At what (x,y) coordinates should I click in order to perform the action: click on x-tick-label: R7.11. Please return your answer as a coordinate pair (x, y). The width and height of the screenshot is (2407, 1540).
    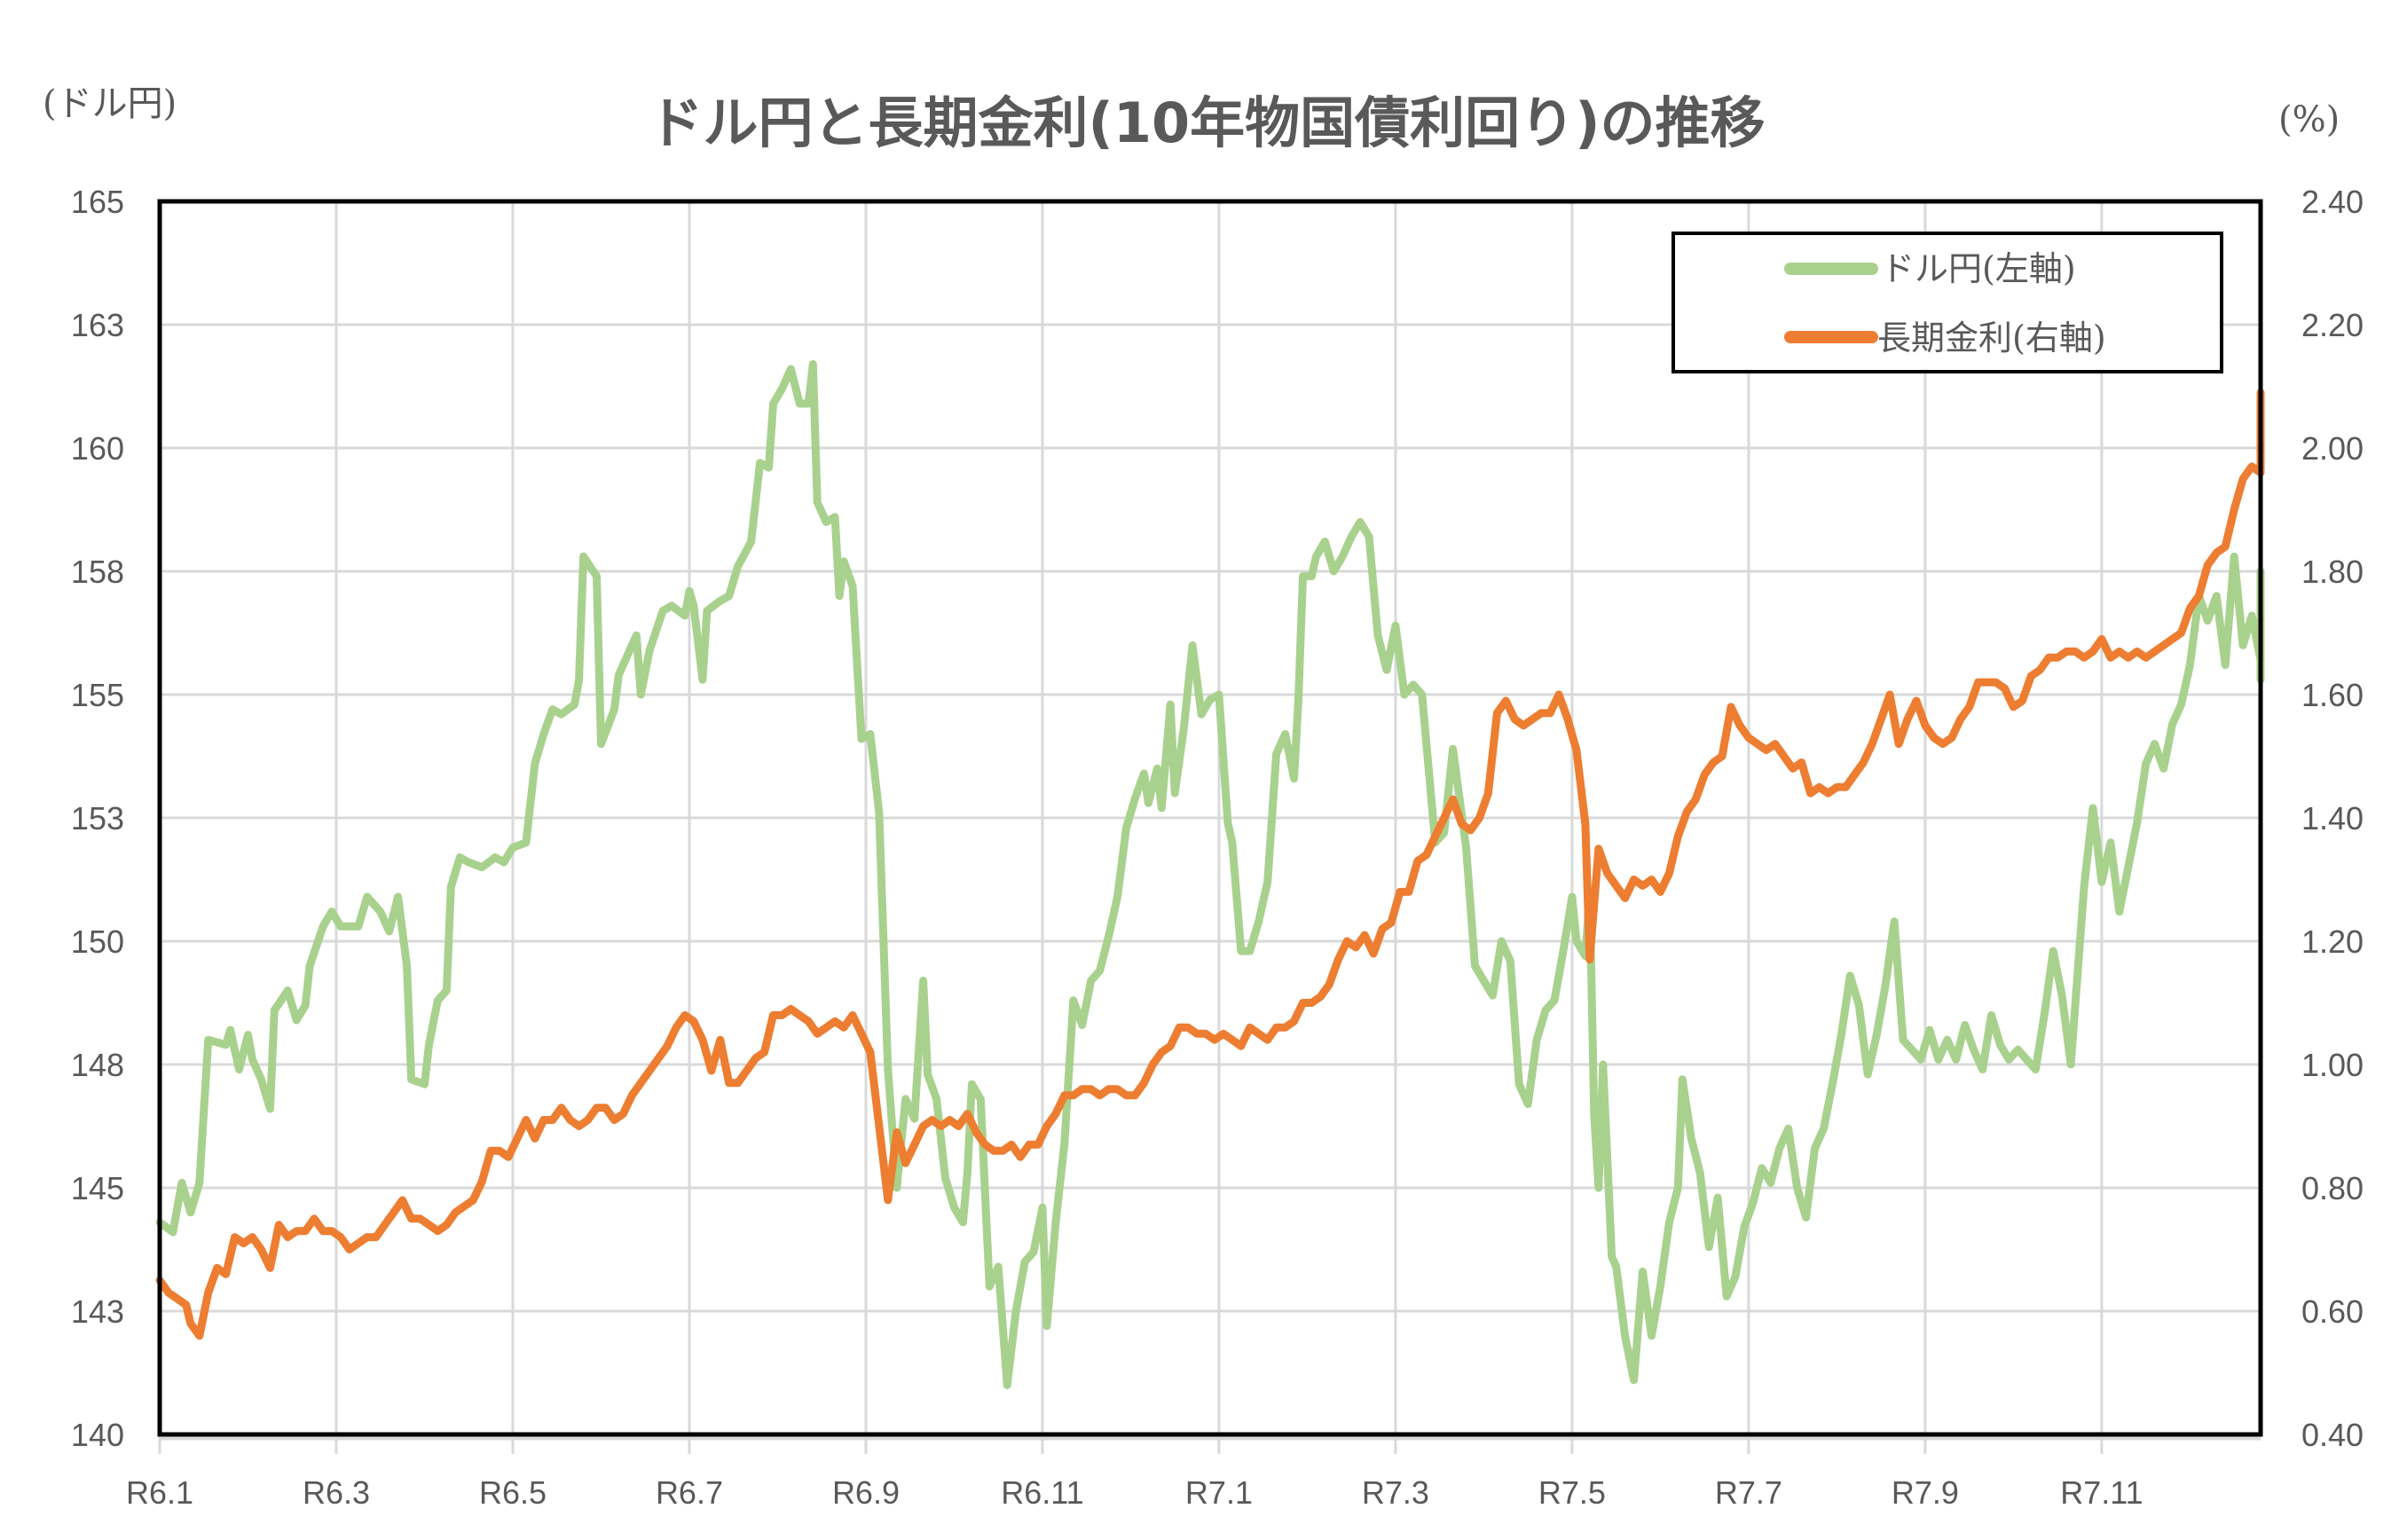
    Looking at the image, I should click on (2101, 1492).